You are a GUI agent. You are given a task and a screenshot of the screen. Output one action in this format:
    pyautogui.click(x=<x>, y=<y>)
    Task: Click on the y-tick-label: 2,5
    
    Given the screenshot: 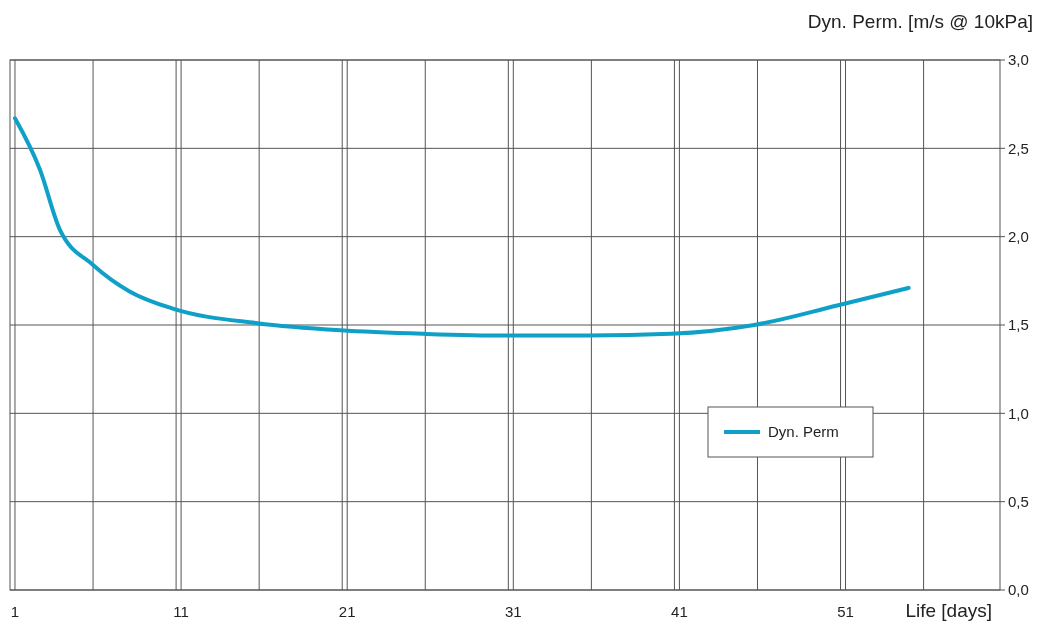 What is the action you would take?
    pyautogui.click(x=1018, y=148)
    